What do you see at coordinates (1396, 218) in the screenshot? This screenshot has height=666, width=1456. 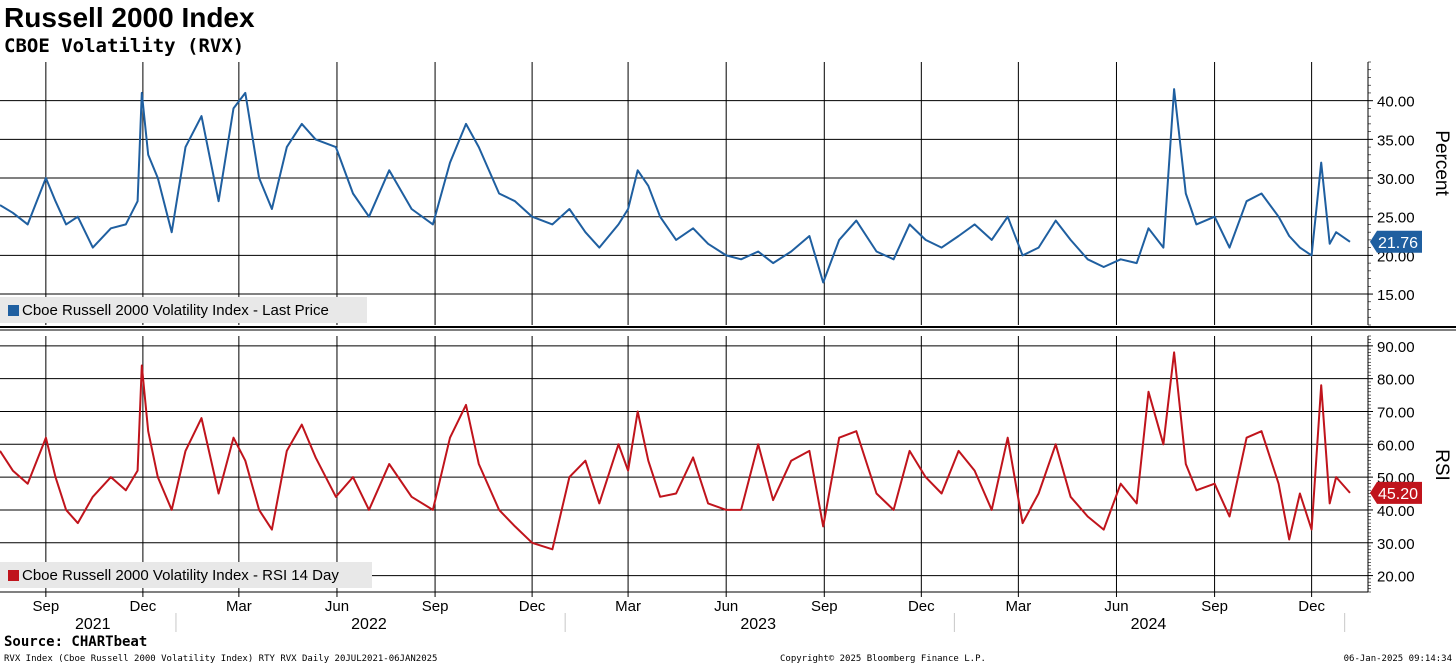 I see `y-tick-label: 25.00` at bounding box center [1396, 218].